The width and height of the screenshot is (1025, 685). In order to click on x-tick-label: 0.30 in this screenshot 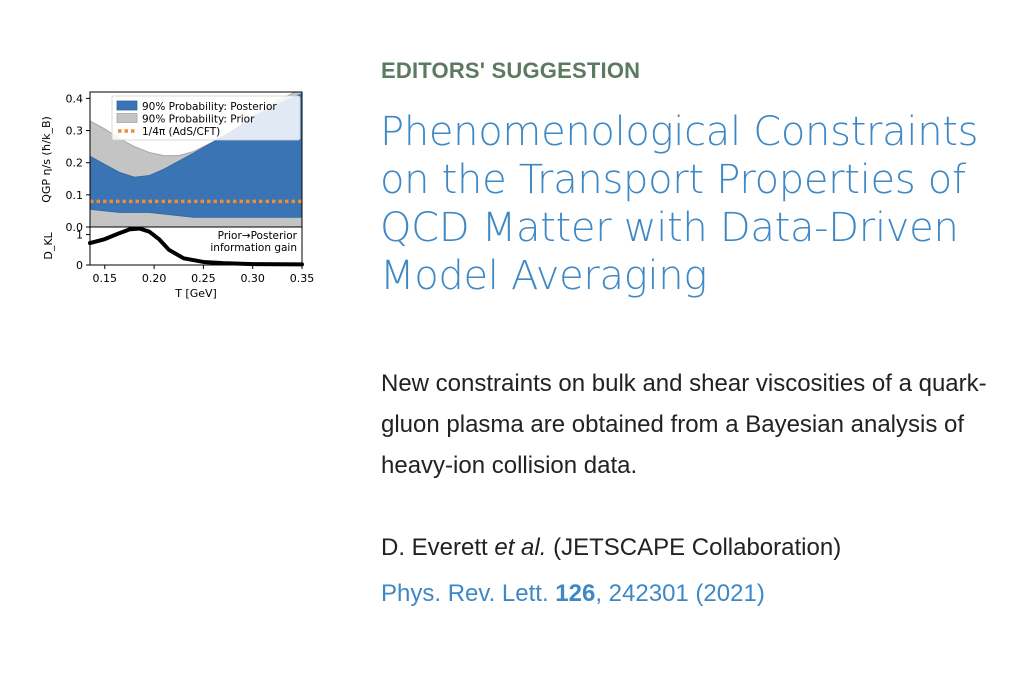, I will do `click(252, 278)`.